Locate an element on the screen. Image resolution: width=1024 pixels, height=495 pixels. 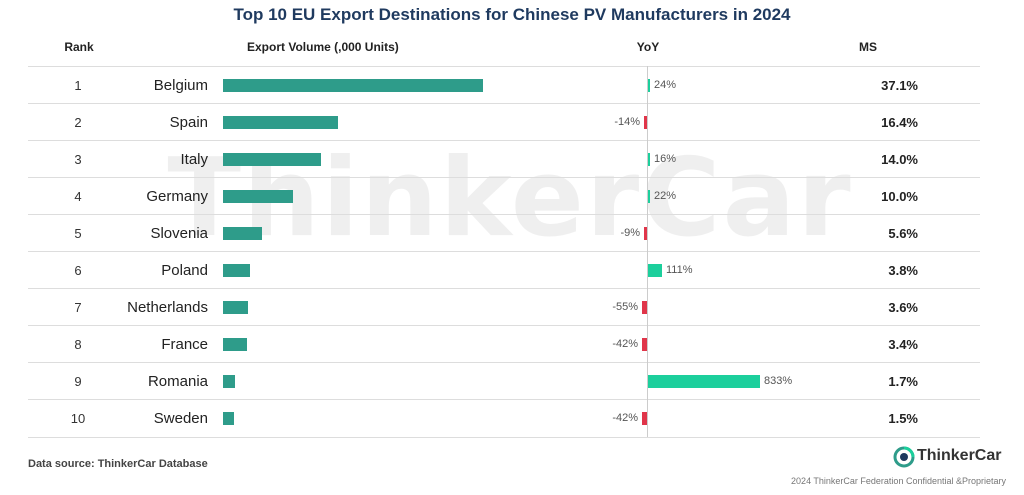
header-volume: Export Volume (,000 Units) is located at coordinates (323, 47).